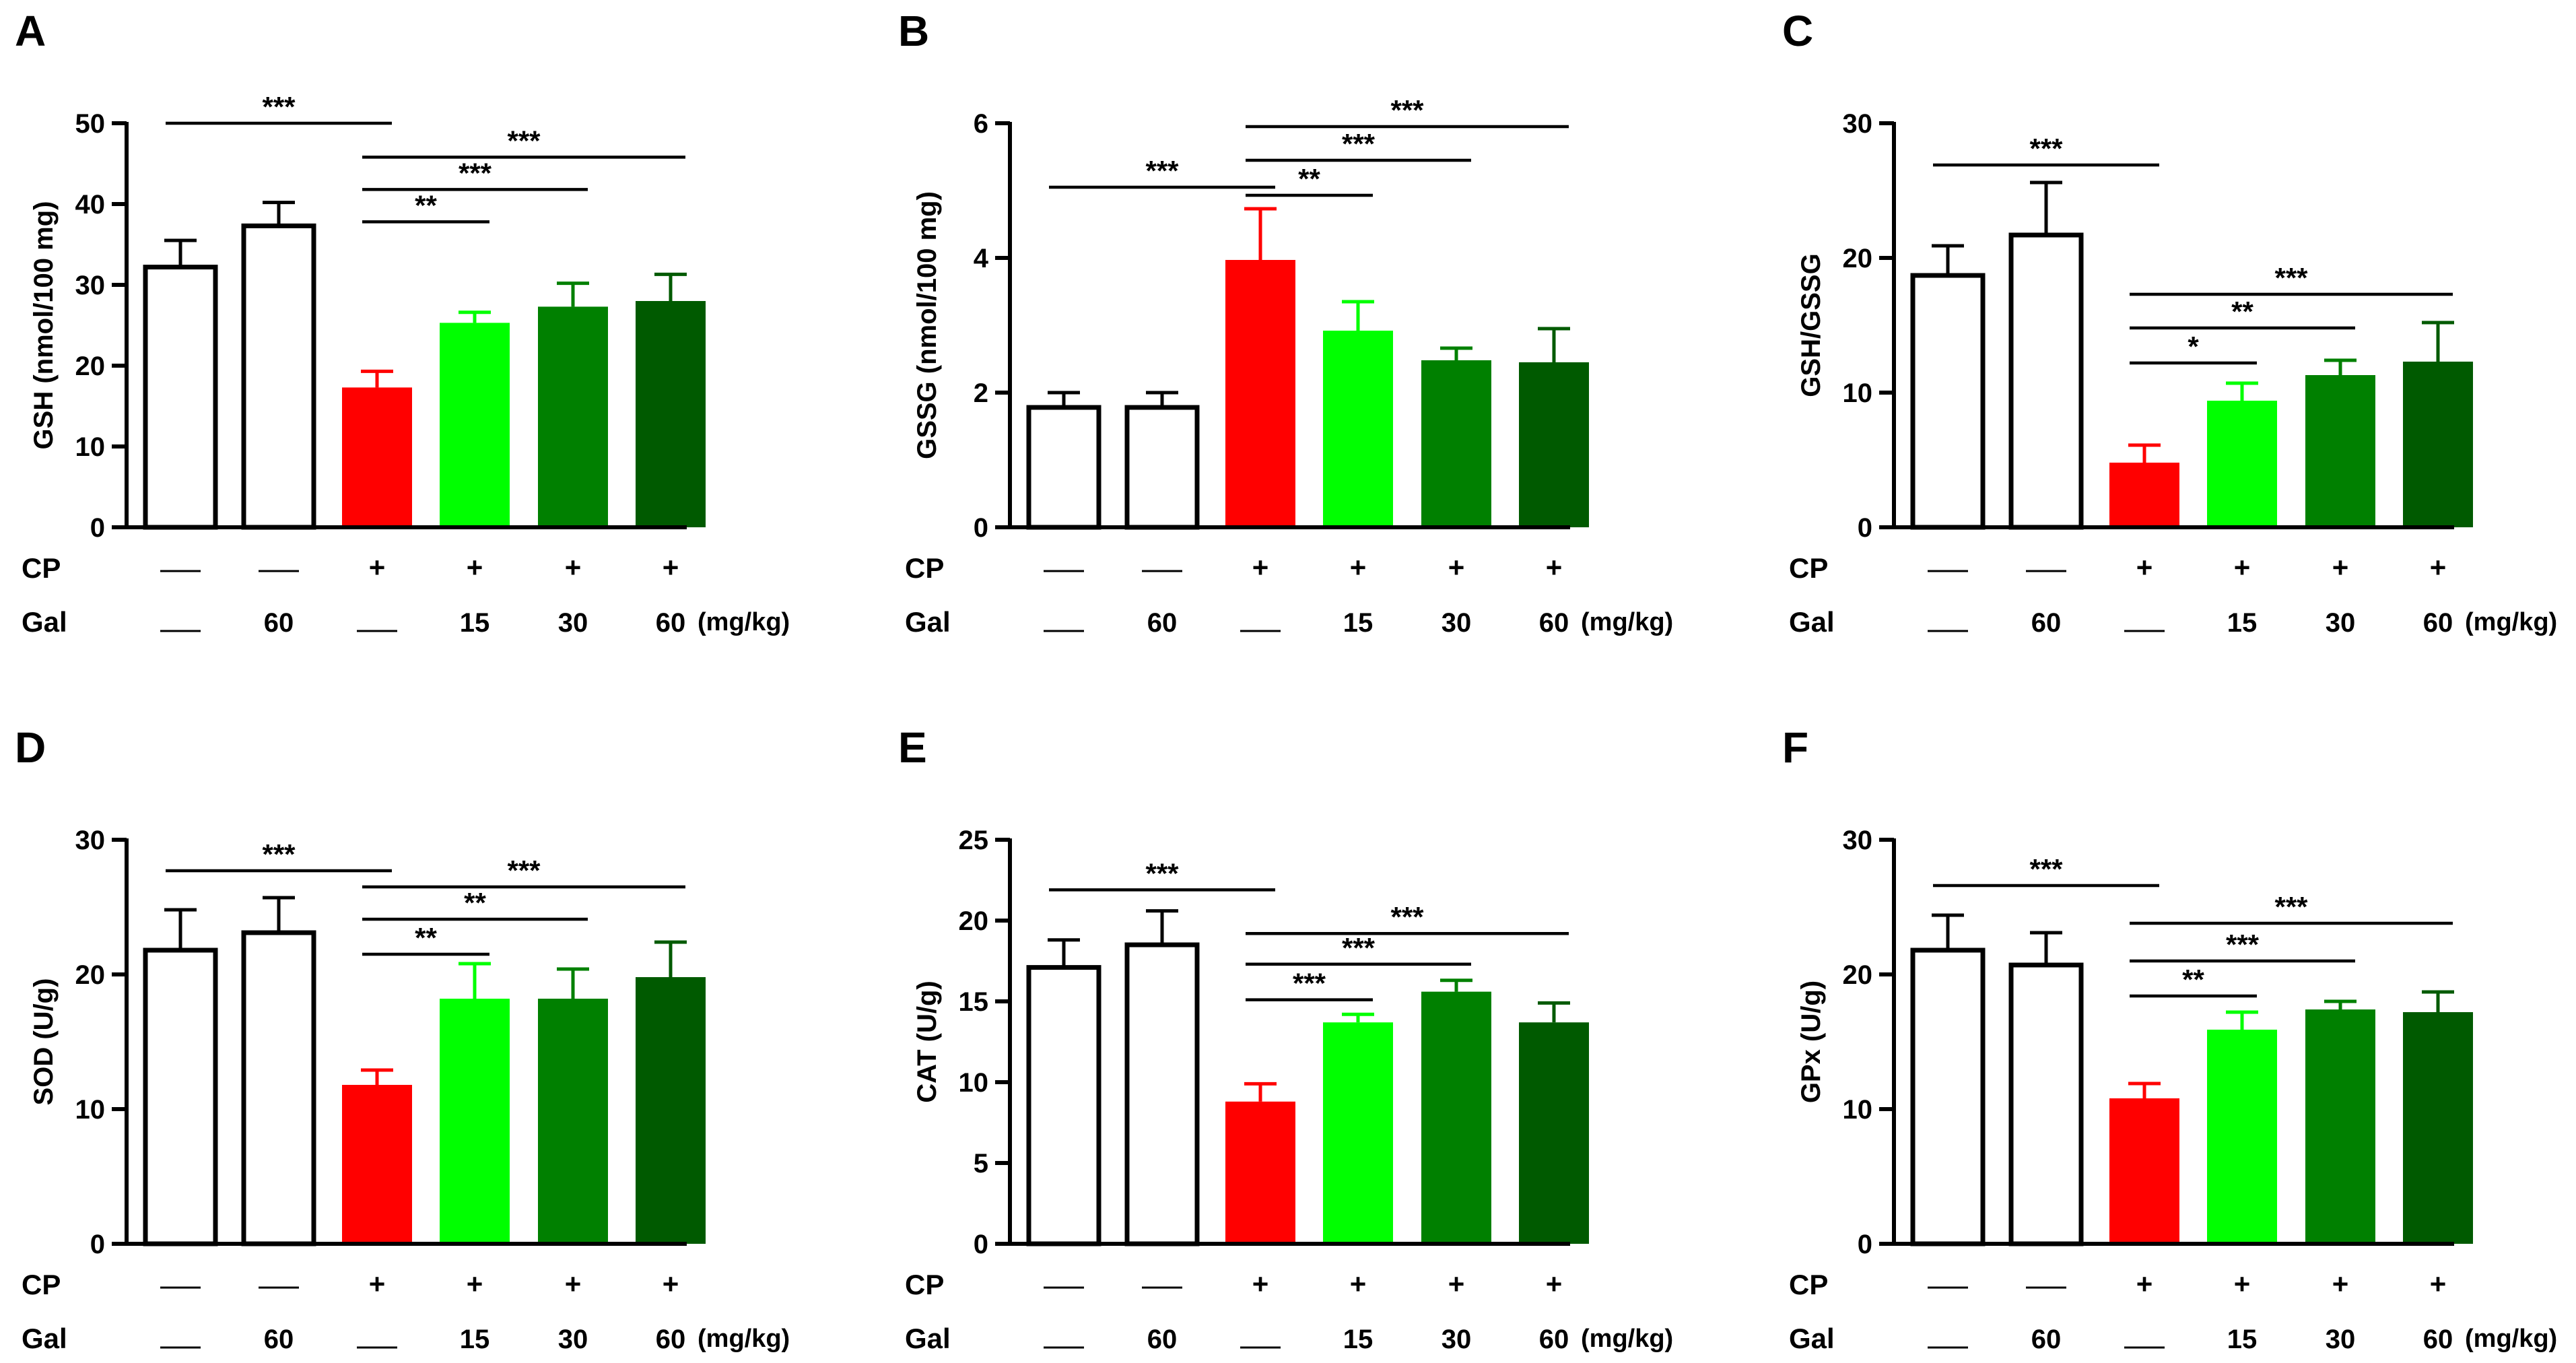 Image resolution: width=2576 pixels, height=1363 pixels. Describe the element at coordinates (927, 325) in the screenshot. I see `y-axis-title: GSSG (nmol/100 mg)` at that location.